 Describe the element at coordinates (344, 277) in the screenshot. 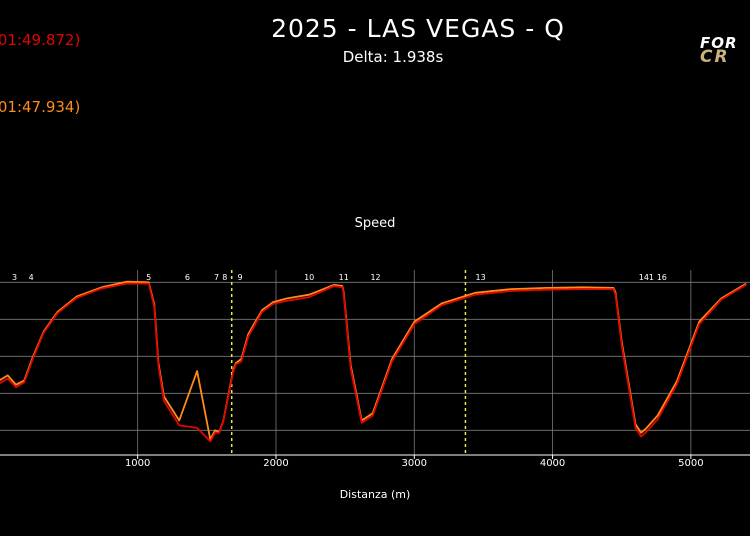

I see `corner-label: 11` at that location.